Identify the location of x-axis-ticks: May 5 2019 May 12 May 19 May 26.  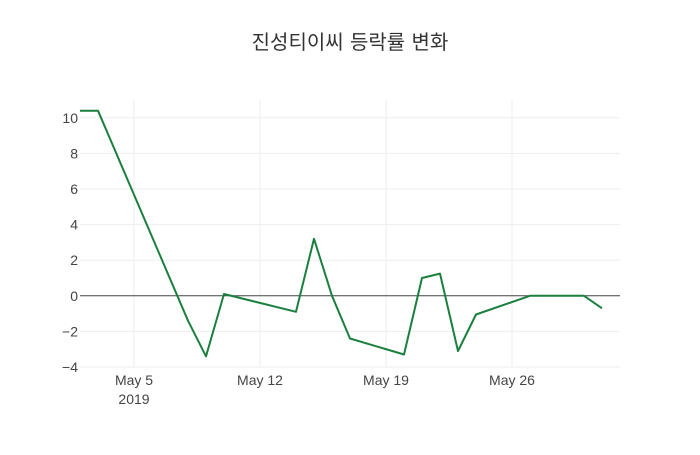
(325, 389).